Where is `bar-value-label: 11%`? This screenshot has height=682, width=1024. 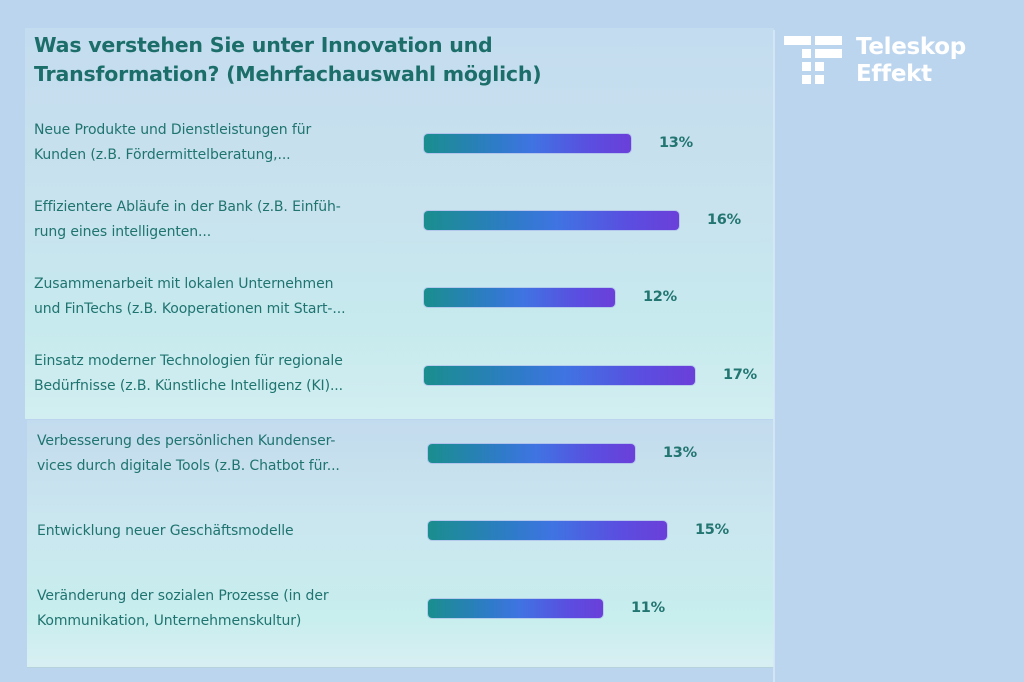
bar-value-label: 11% is located at coordinates (648, 608).